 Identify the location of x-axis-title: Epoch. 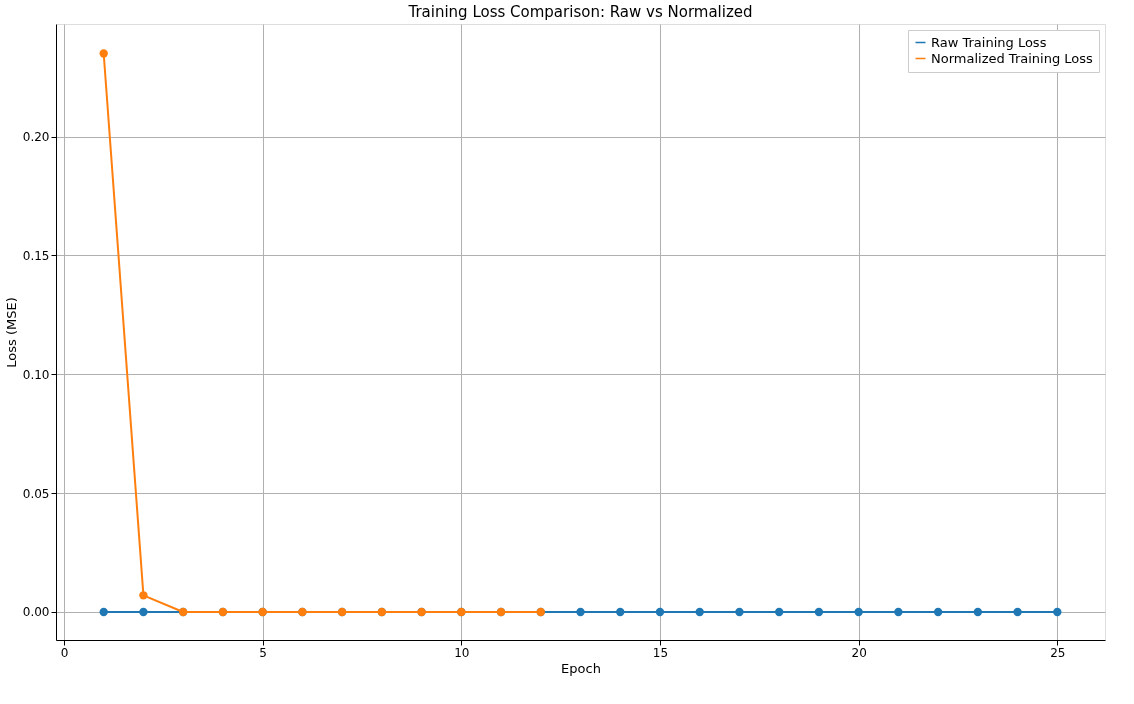
(581, 668).